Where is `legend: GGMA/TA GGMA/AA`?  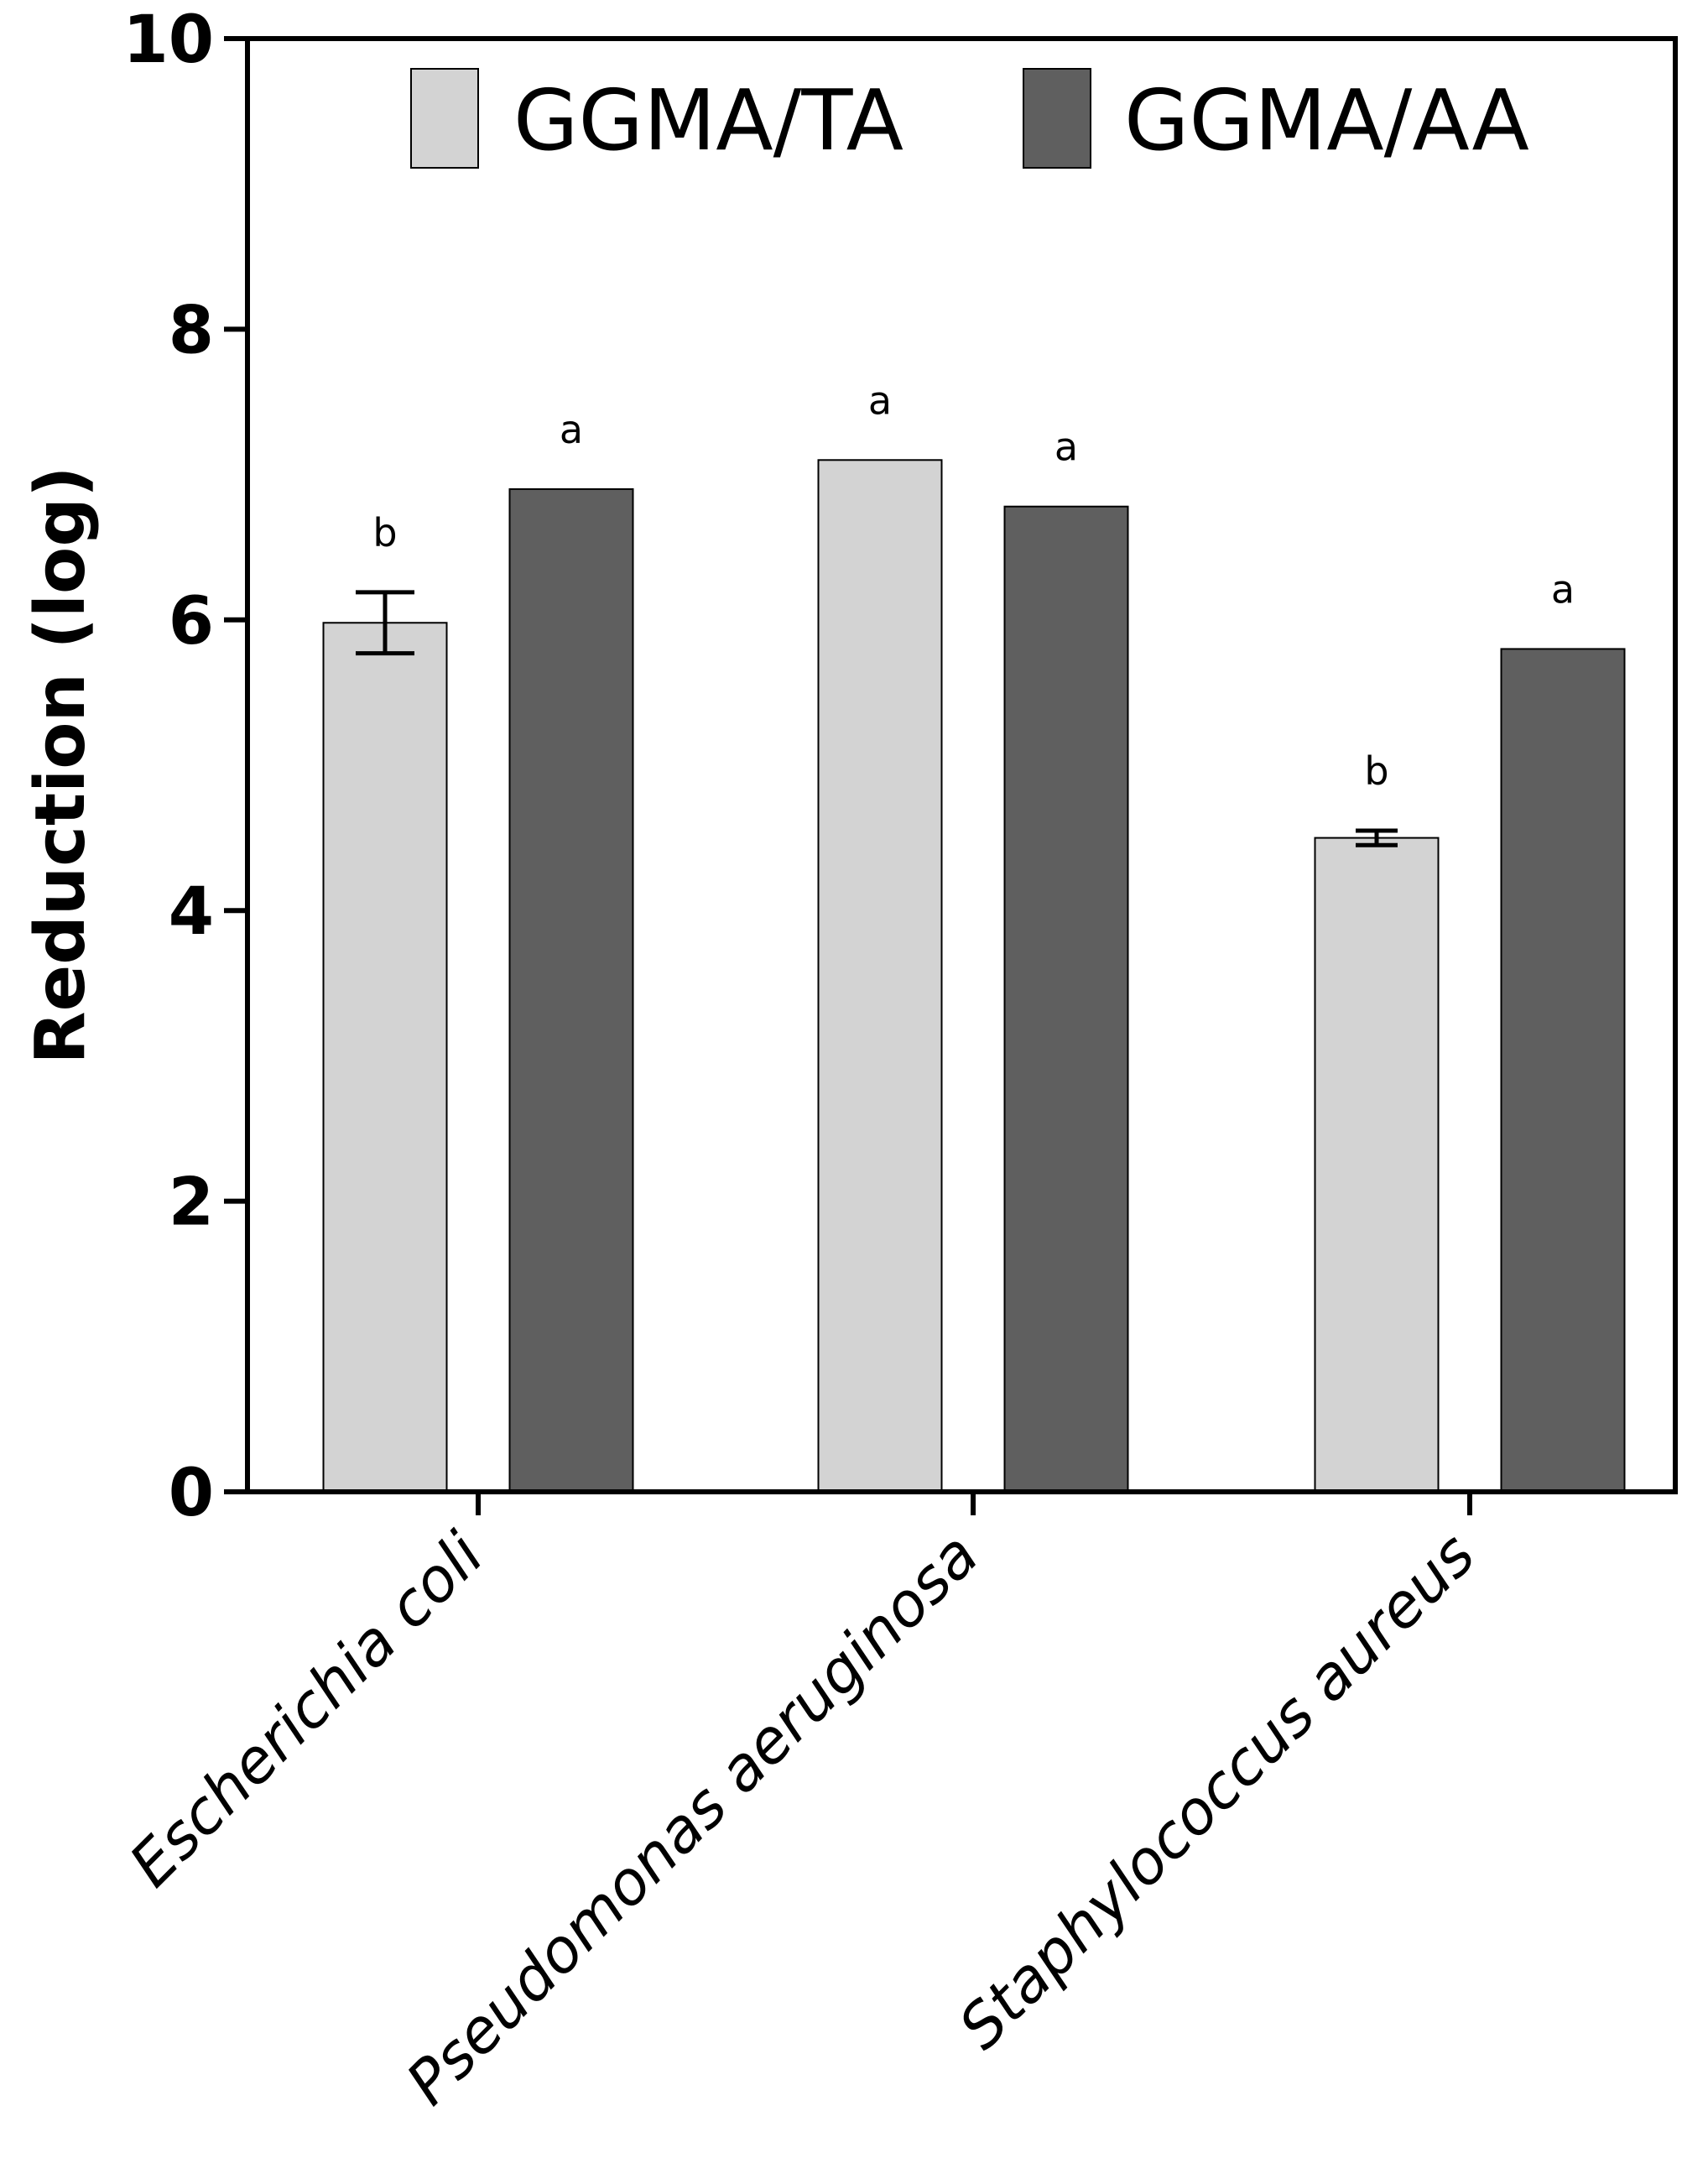 legend: GGMA/TA GGMA/AA is located at coordinates (969, 118).